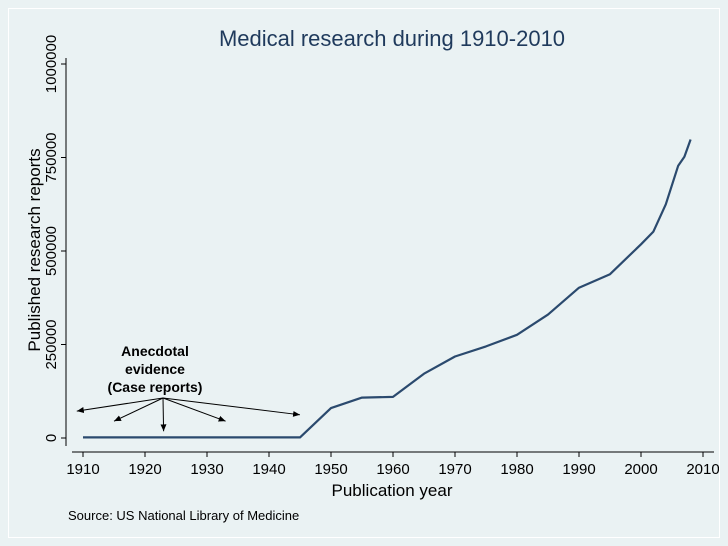 The image size is (728, 546). What do you see at coordinates (516, 469) in the screenshot?
I see `x-tick-label: 1980` at bounding box center [516, 469].